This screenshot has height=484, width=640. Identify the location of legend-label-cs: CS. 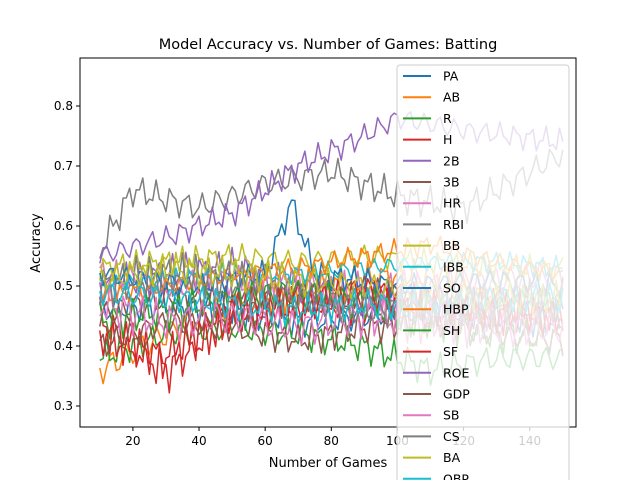
(451, 436).